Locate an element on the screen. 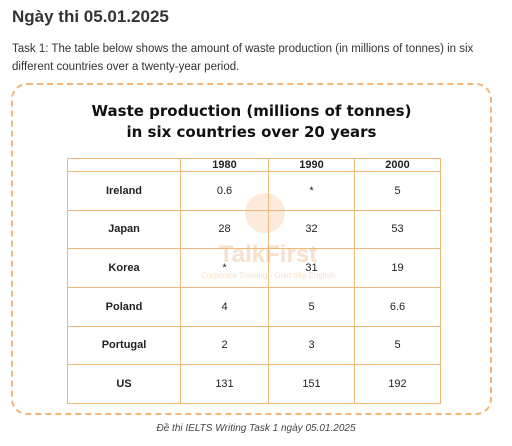  table-cell: 19 is located at coordinates (397, 268).